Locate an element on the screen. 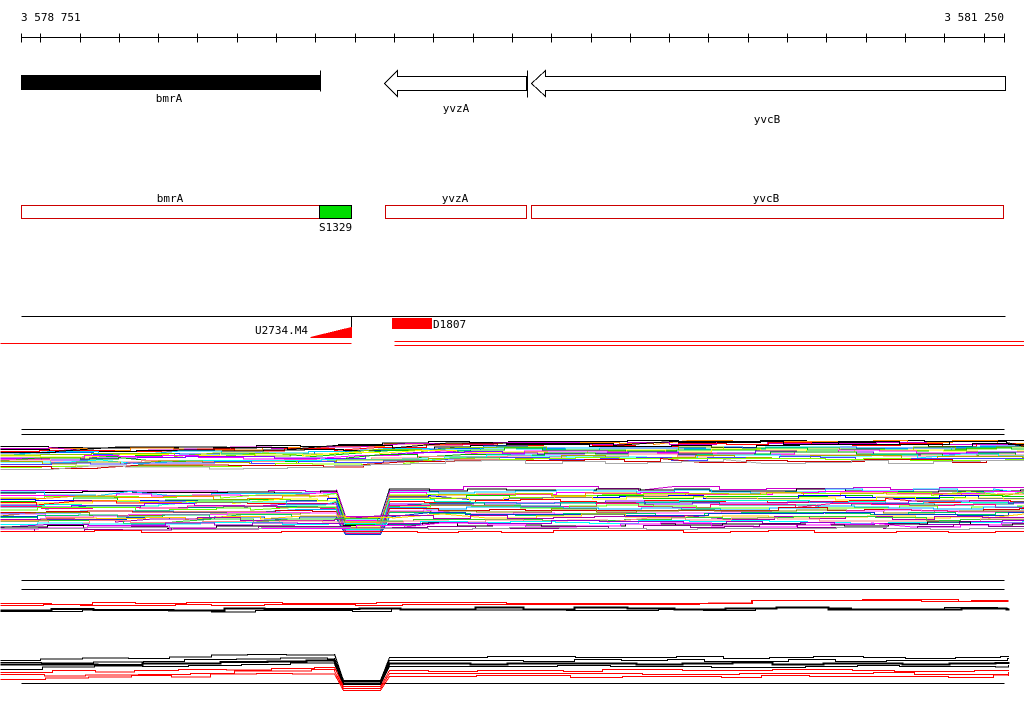 The image size is (1024, 714). gene-label-yvcB: yvcB is located at coordinates (767, 119).